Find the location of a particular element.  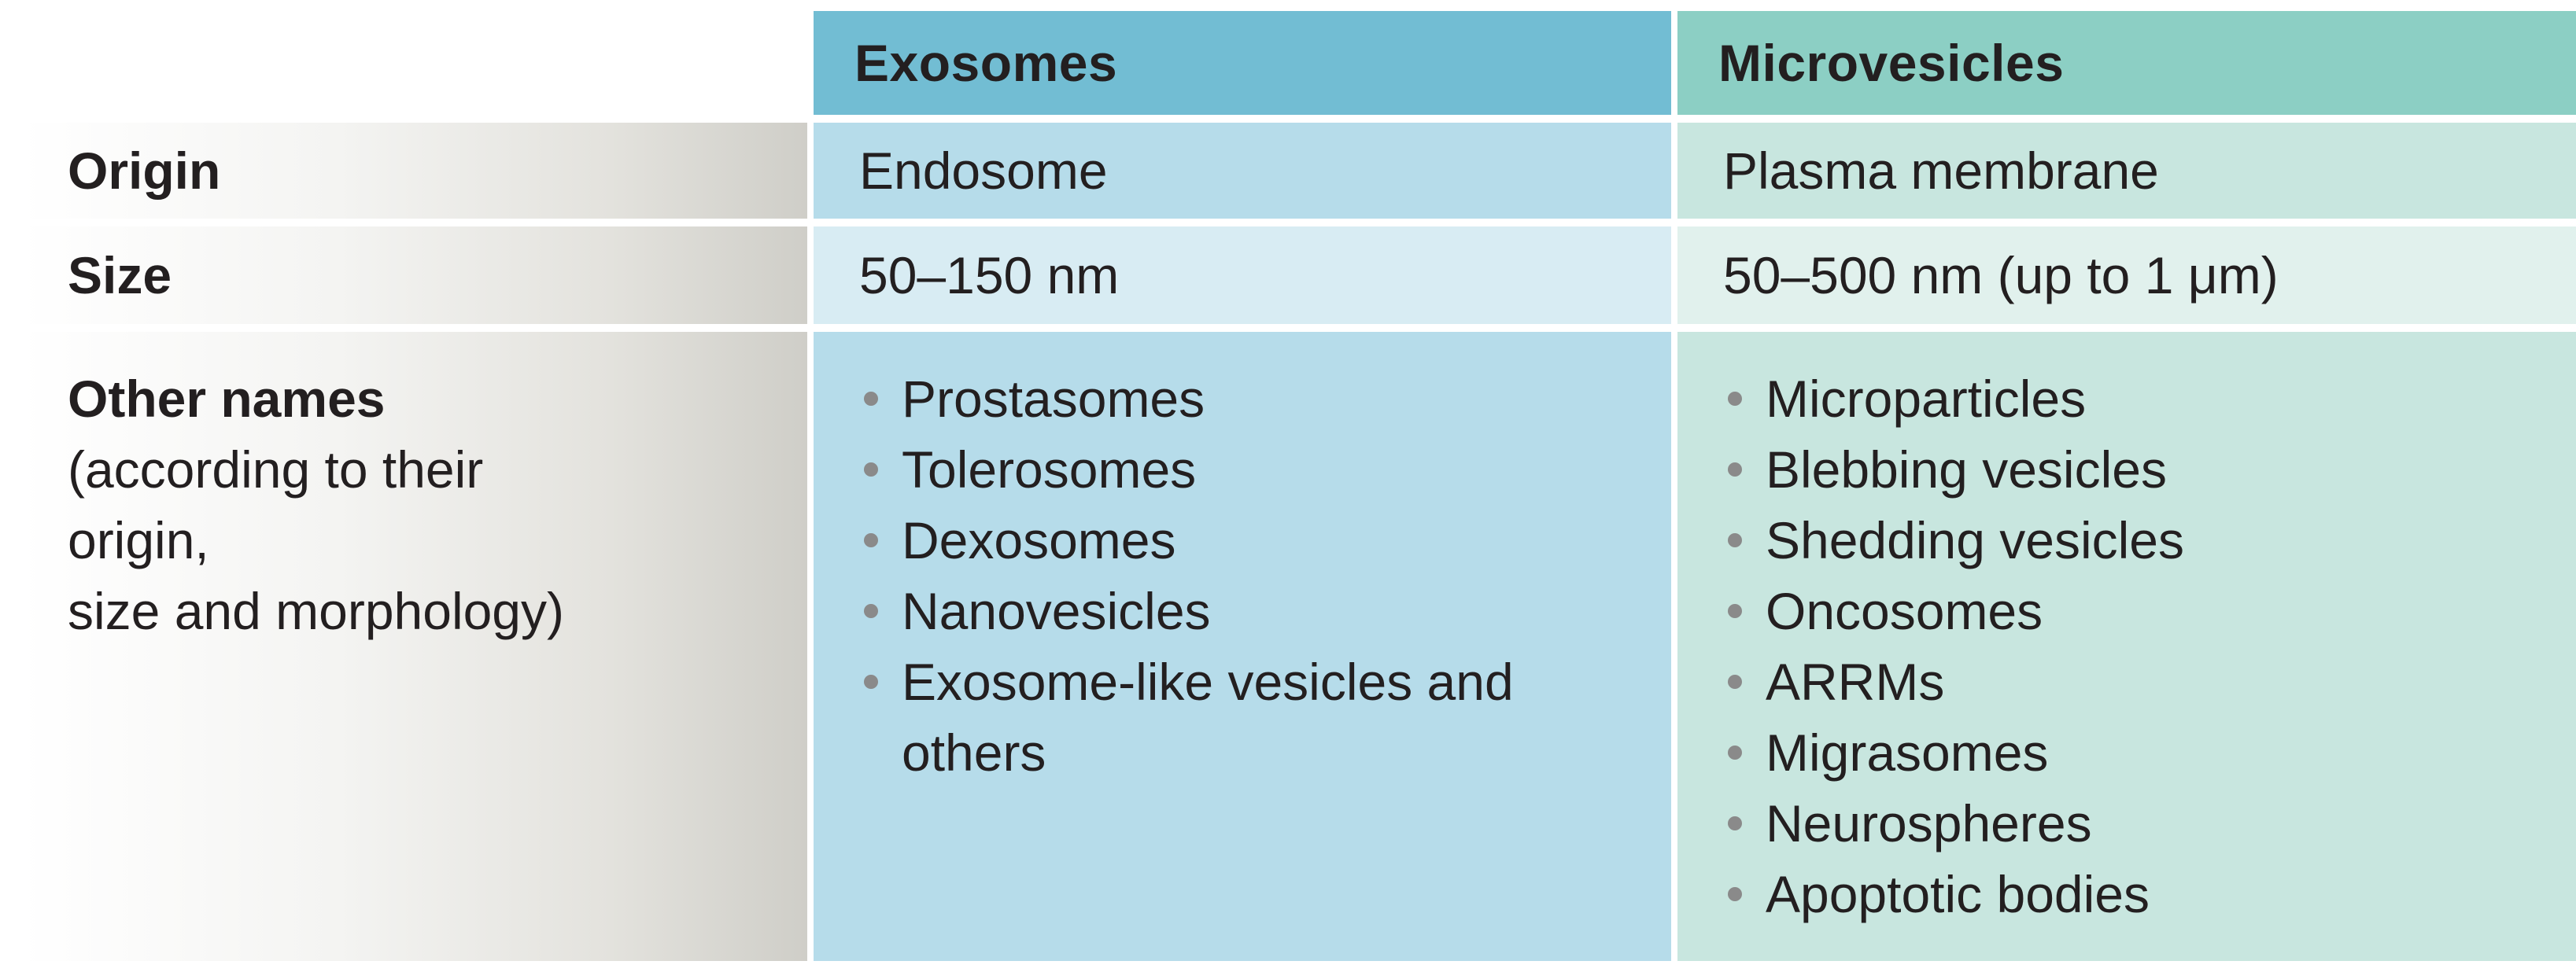

list-item: Nanovesicles is located at coordinates (1227, 611).